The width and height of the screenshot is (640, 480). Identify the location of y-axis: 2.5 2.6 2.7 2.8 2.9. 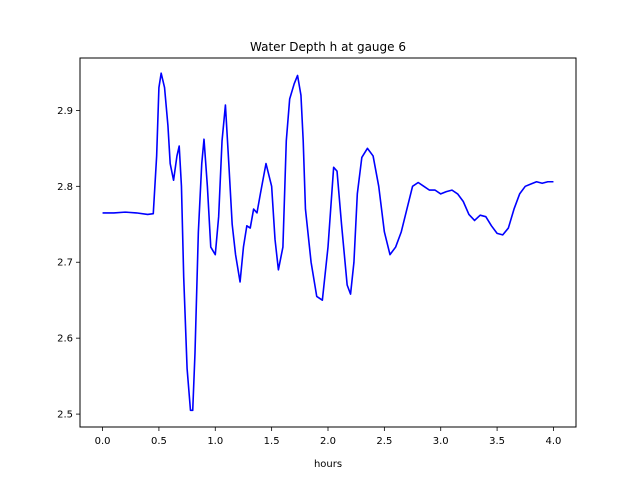
(68, 263).